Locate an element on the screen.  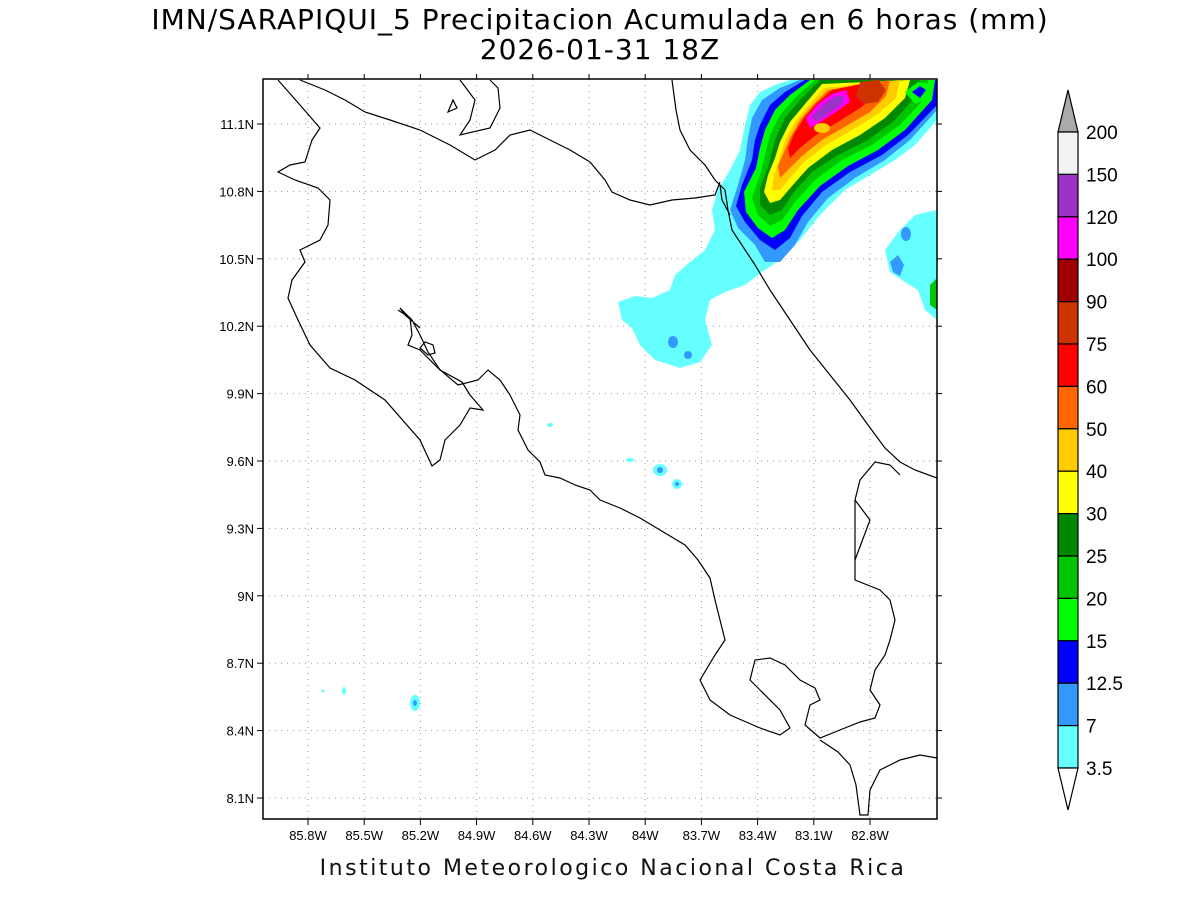
lon-tick-label: 84W is located at coordinates (645, 835).